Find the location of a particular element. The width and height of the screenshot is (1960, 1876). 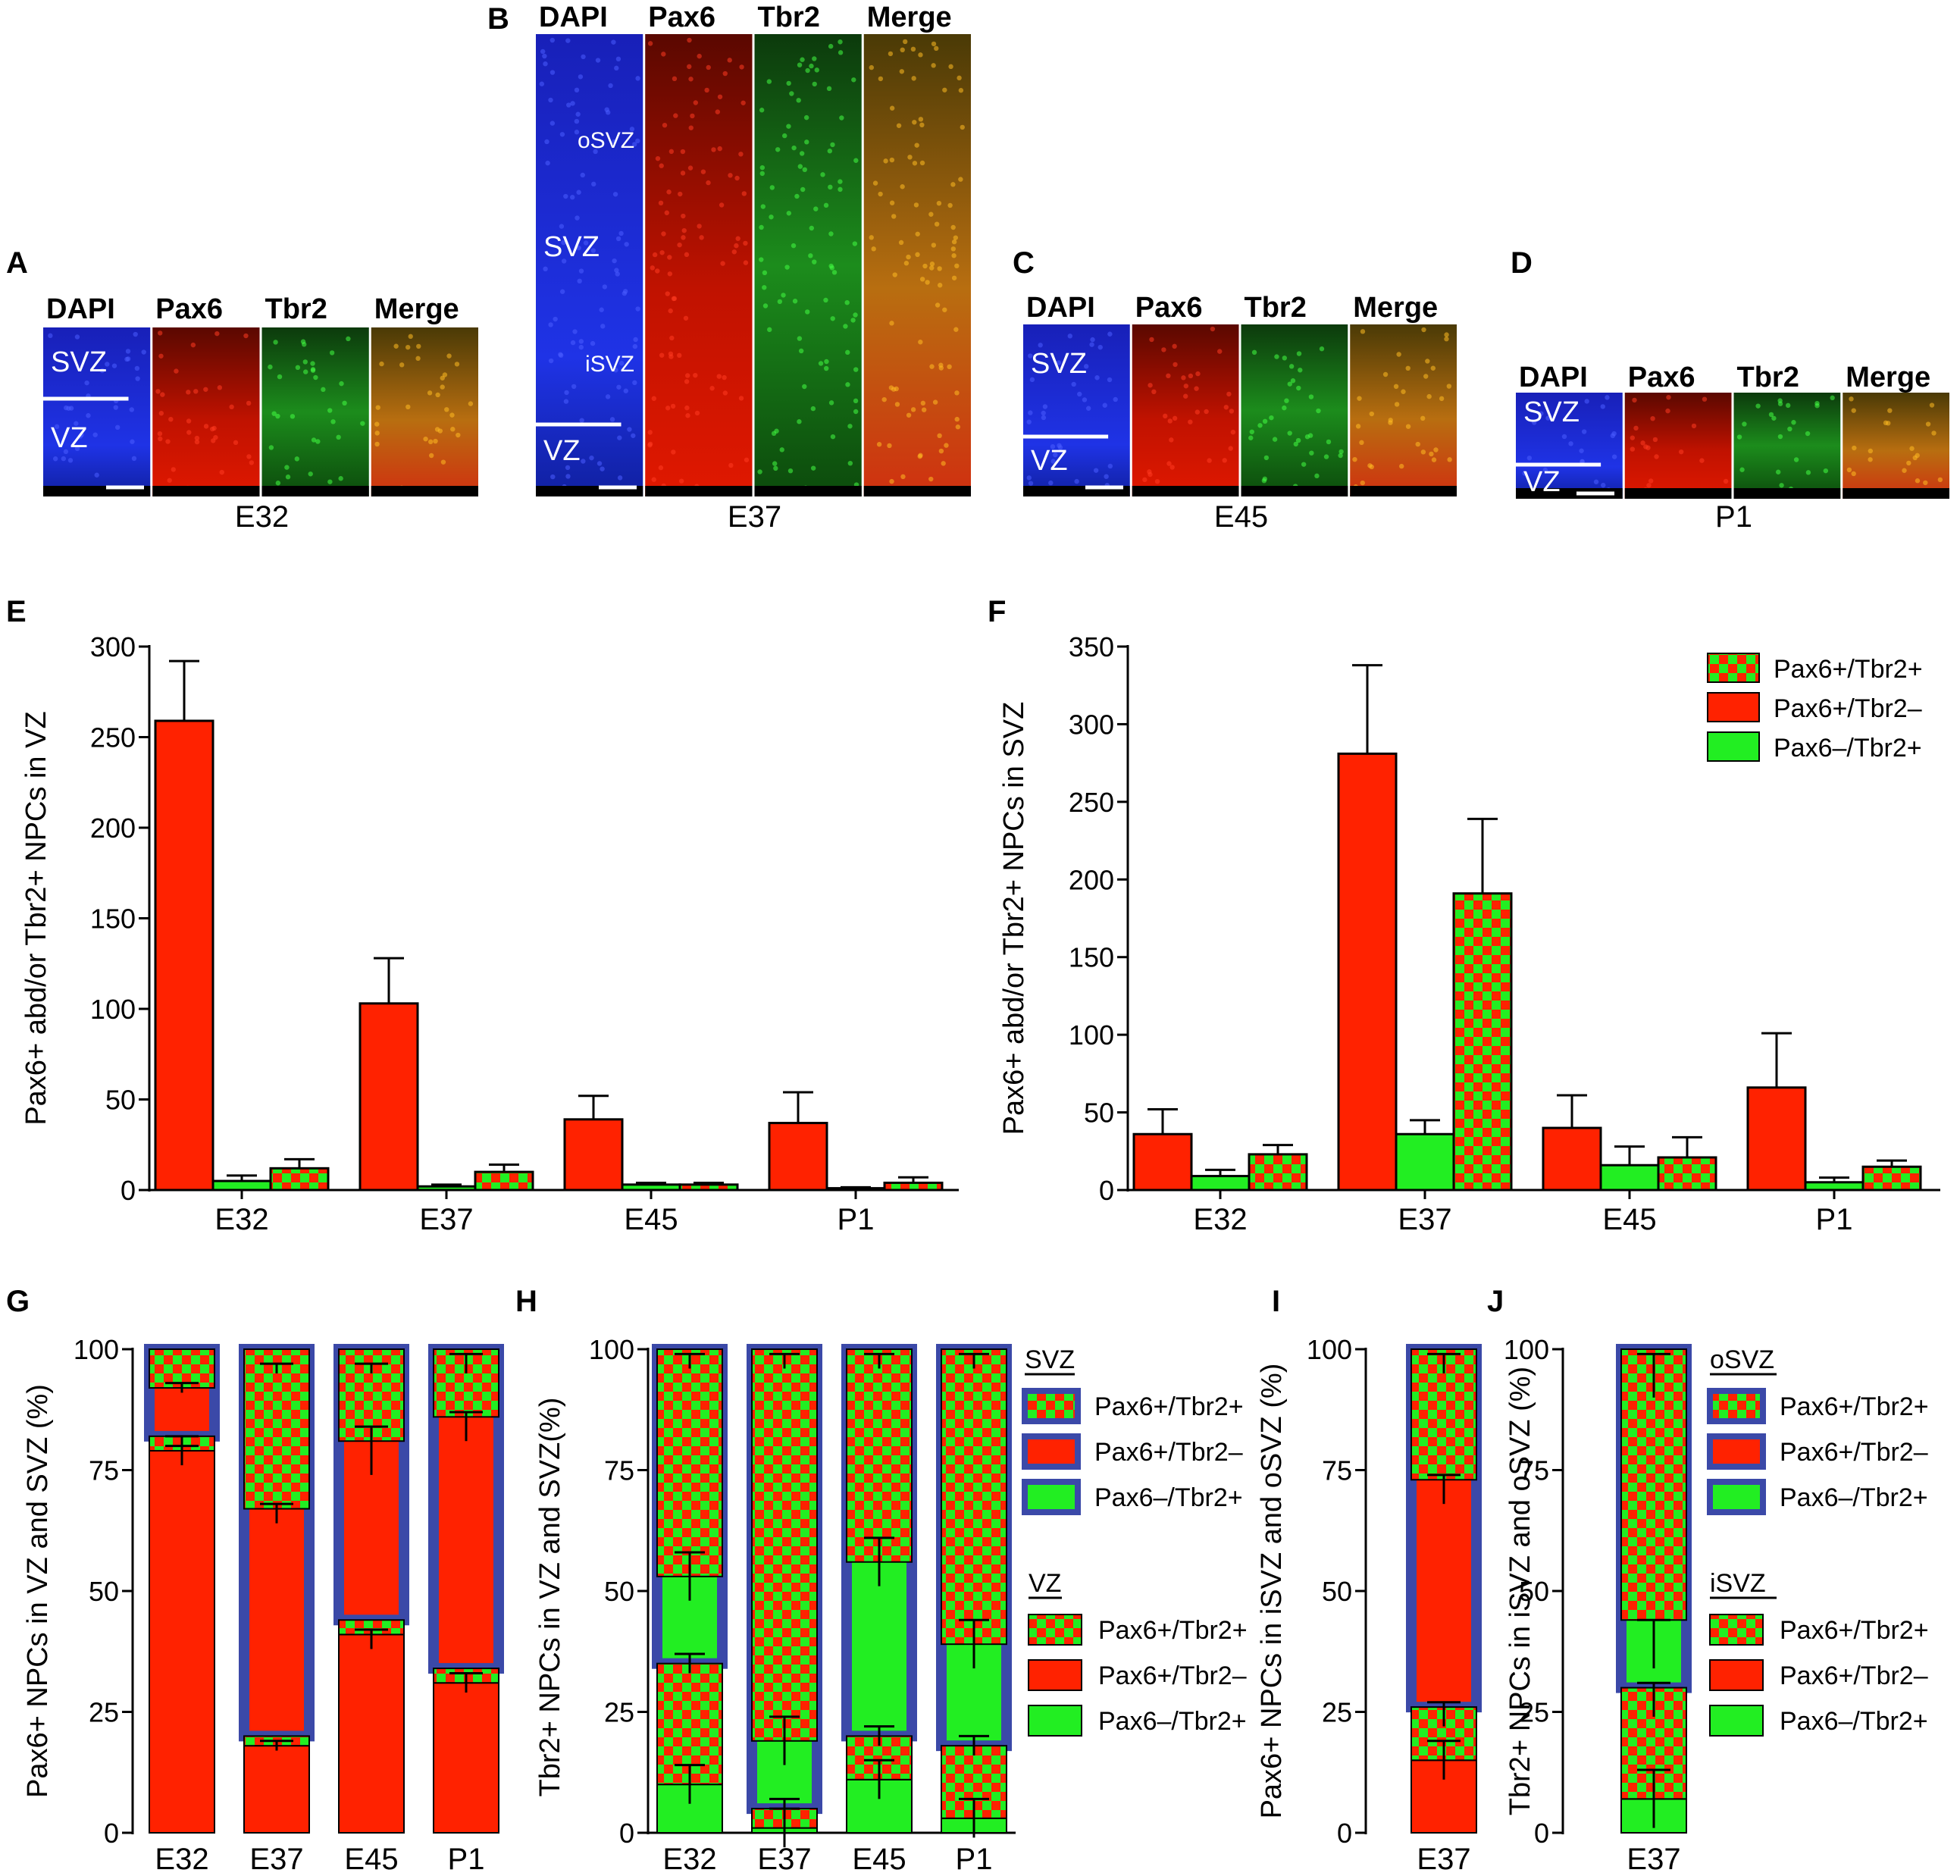

y-tick-label: 0 is located at coordinates (626, 1833).